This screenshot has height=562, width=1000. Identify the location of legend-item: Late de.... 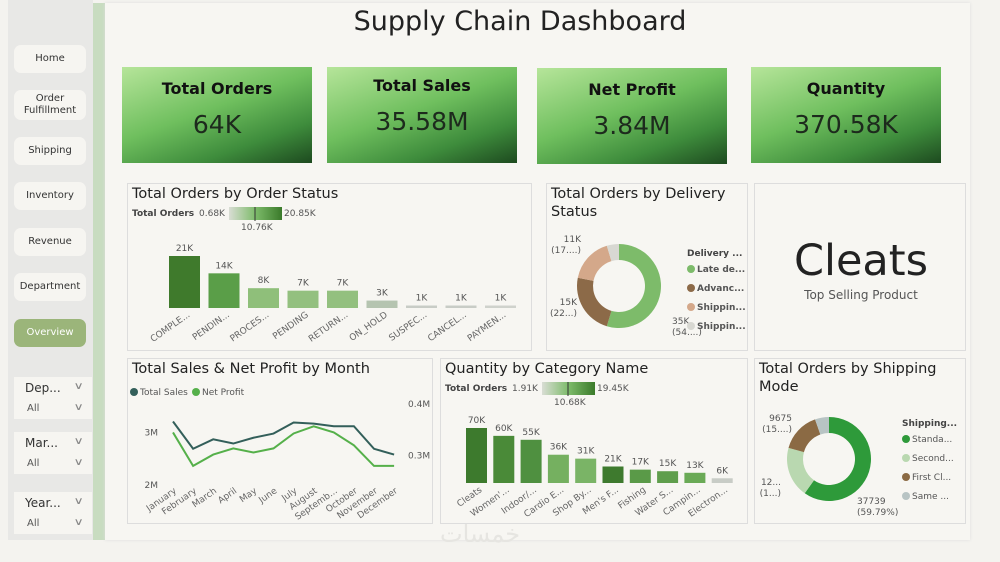
(721, 270).